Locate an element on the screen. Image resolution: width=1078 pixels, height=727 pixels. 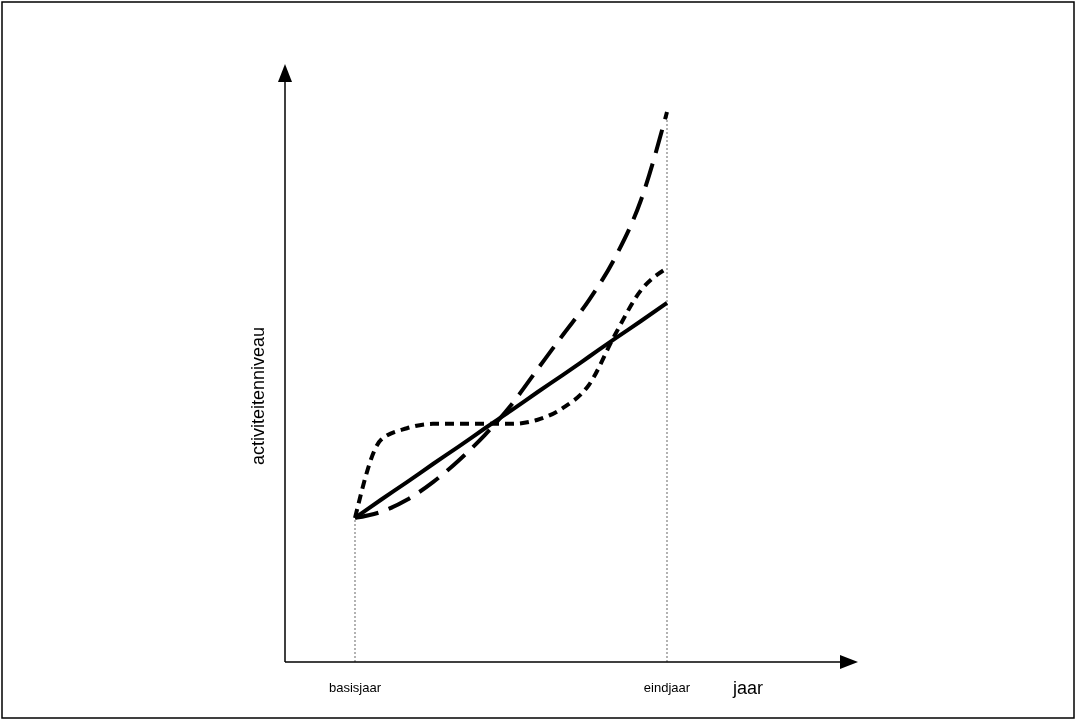
x-tick-label: basisjaar is located at coordinates (355, 687).